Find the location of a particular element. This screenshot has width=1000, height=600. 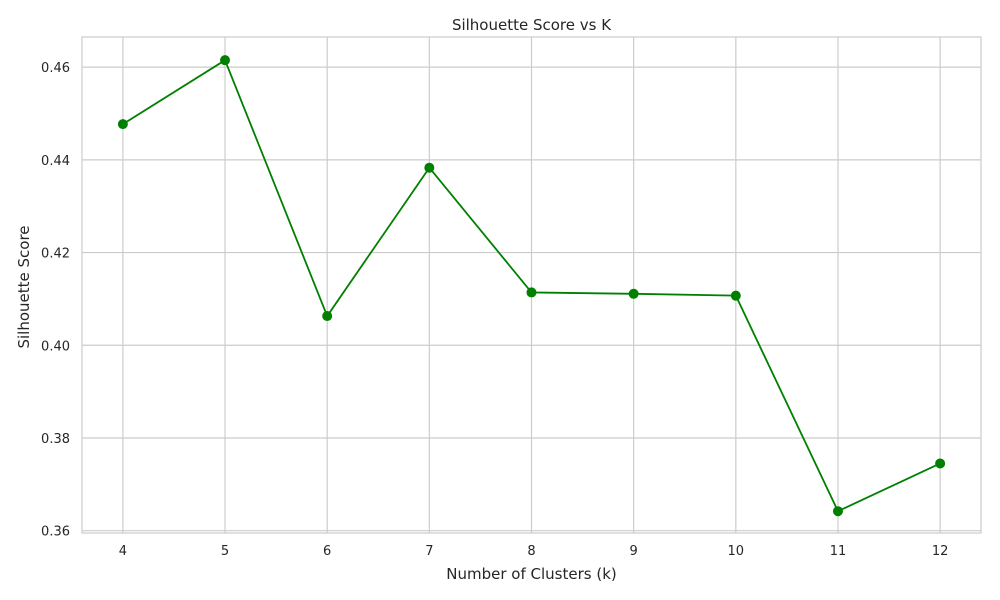

data-point-k6 is located at coordinates (327, 316).